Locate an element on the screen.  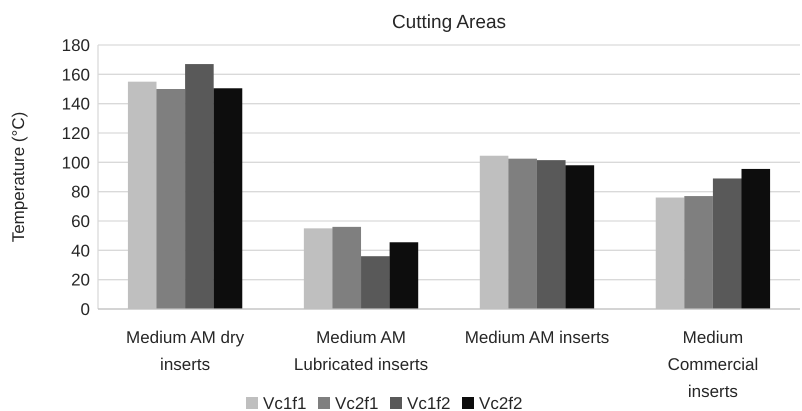
y-tick-label: 0 is located at coordinates (85, 309).